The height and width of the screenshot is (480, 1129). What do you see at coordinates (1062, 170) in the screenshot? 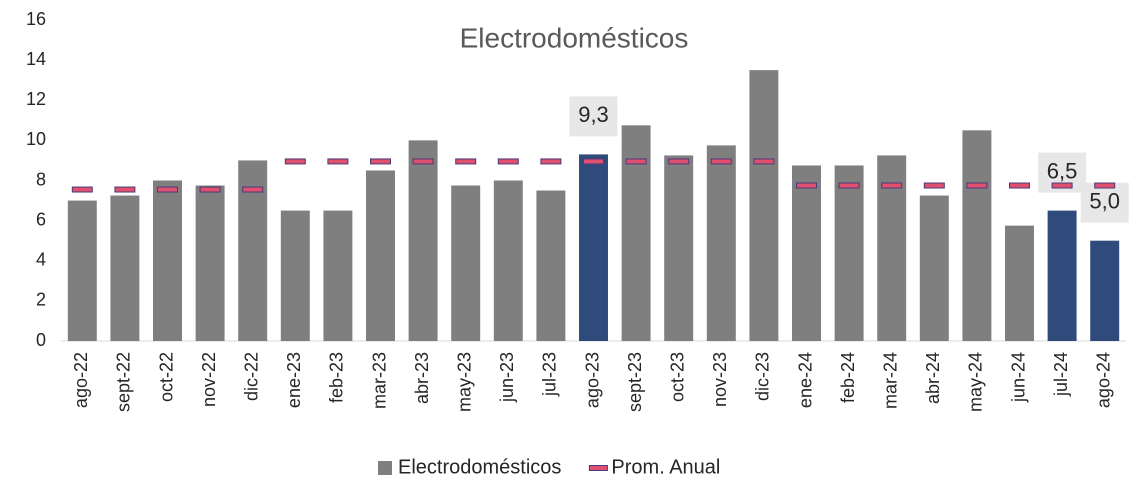
I see `data-label: 6,5` at bounding box center [1062, 170].